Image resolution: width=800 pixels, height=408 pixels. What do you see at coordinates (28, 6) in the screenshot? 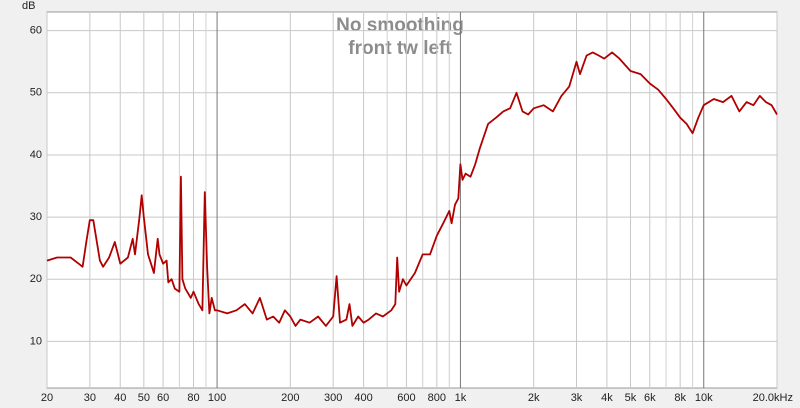
I see `y-axis-label: dB` at bounding box center [28, 6].